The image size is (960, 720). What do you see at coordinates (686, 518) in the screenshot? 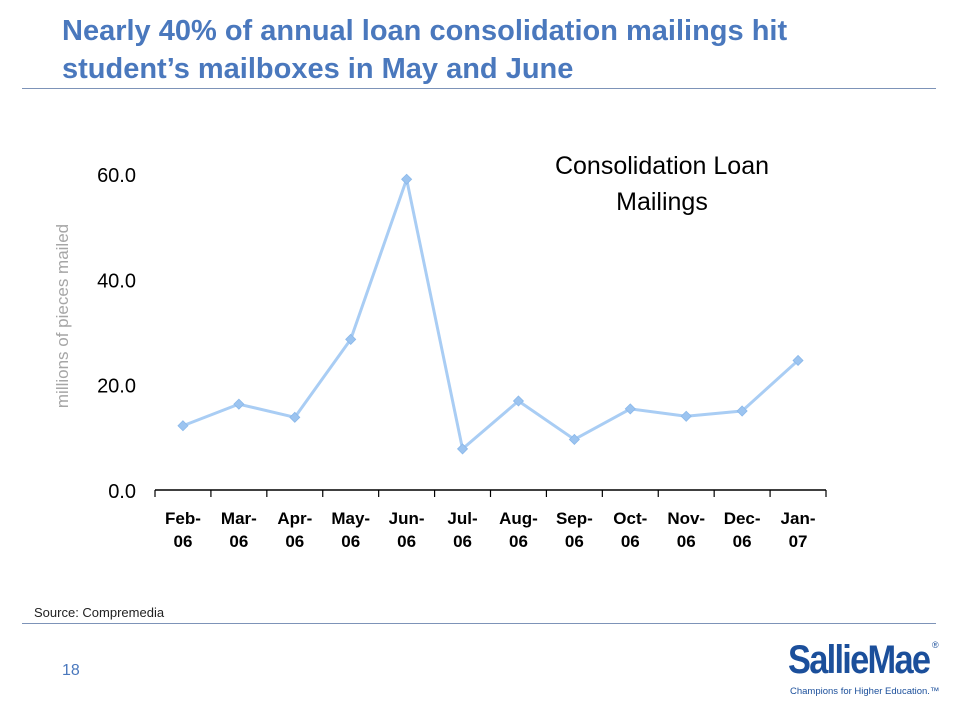
I see `x-tick-label: Nov-` at bounding box center [686, 518].